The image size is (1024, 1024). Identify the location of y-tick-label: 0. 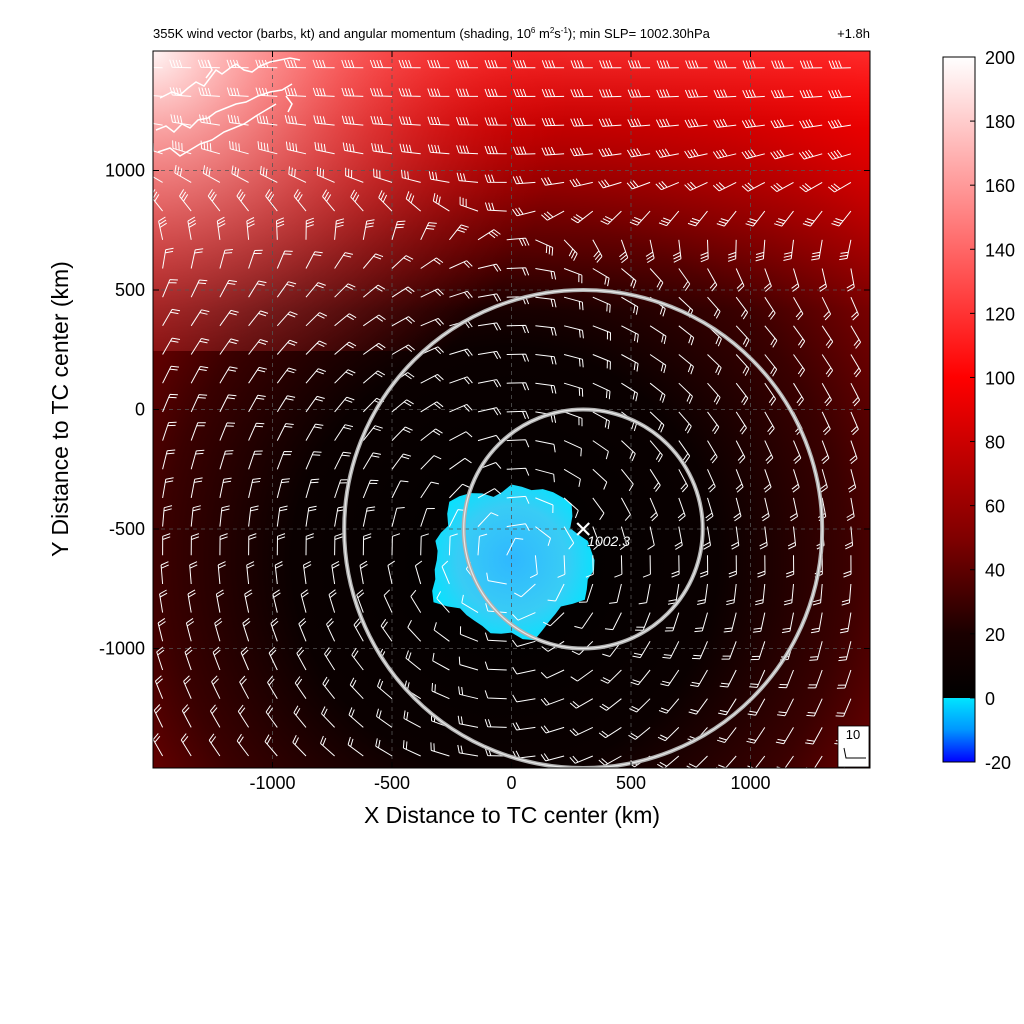
(140, 410).